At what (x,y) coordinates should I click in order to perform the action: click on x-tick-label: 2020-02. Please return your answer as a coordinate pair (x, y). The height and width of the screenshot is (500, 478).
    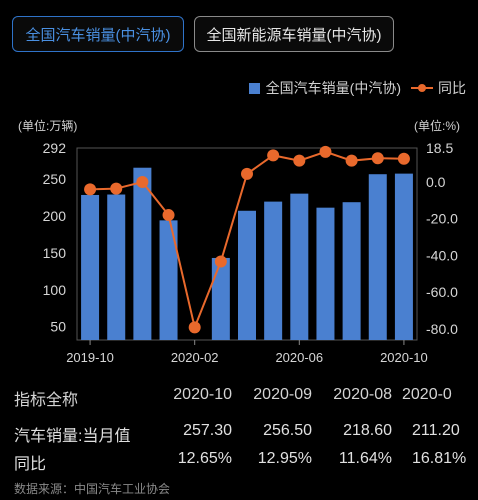
    Looking at the image, I should click on (195, 357).